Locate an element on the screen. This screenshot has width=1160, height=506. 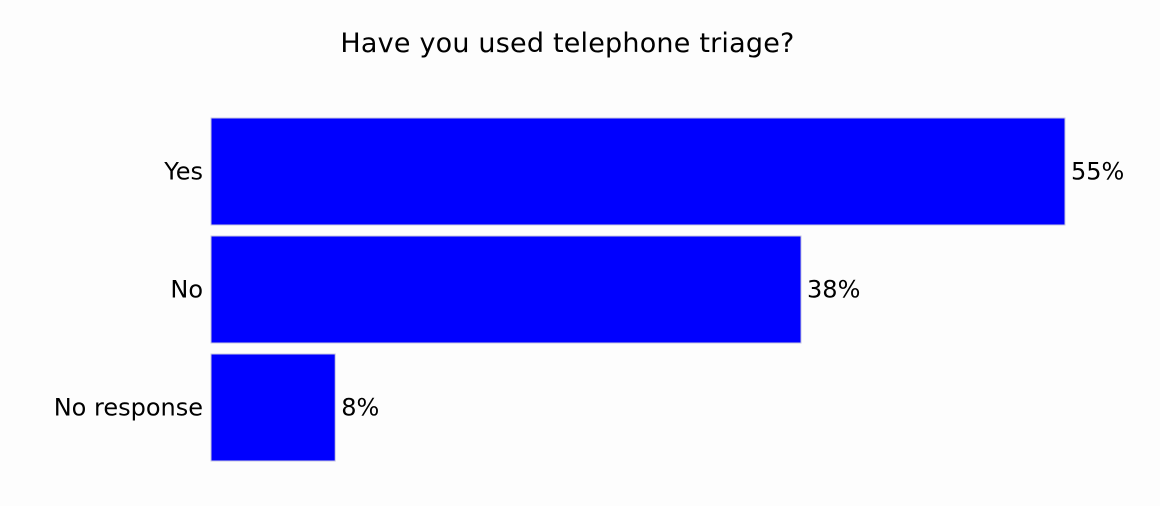
category-label-yes: Yes is located at coordinates (183, 172).